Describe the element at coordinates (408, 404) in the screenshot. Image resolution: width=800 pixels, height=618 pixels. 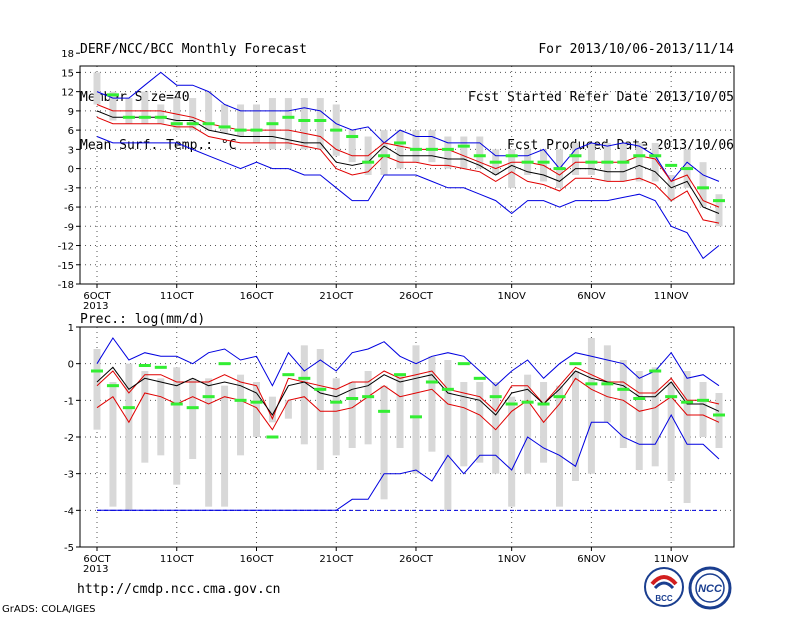
I see `inner-low-line` at that location.